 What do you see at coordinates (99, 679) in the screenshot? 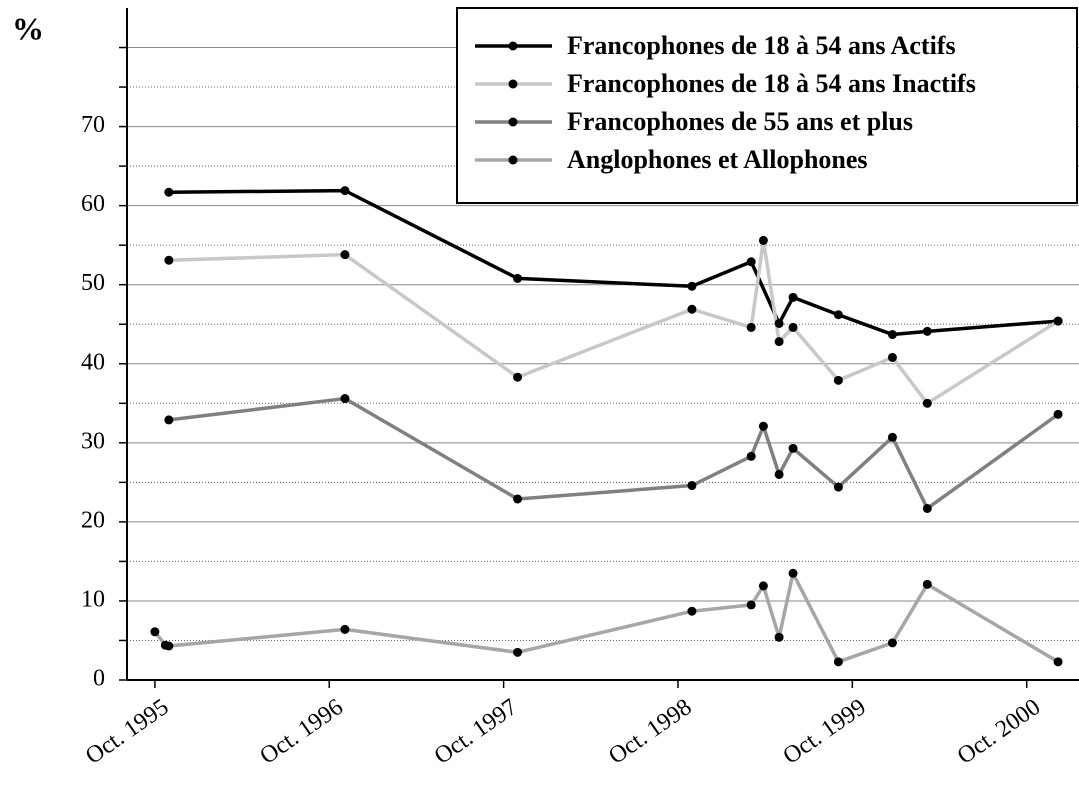
I see `y-tick-label: 0` at bounding box center [99, 679].